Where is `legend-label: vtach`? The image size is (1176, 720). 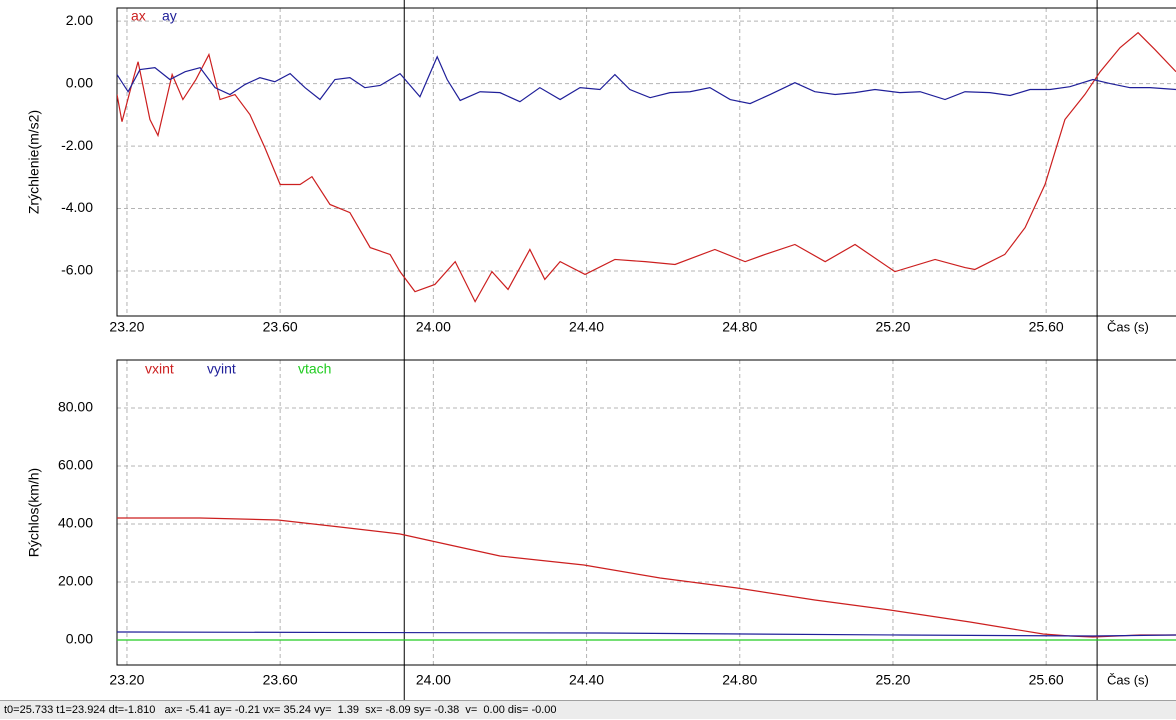 legend-label: vtach is located at coordinates (314, 369).